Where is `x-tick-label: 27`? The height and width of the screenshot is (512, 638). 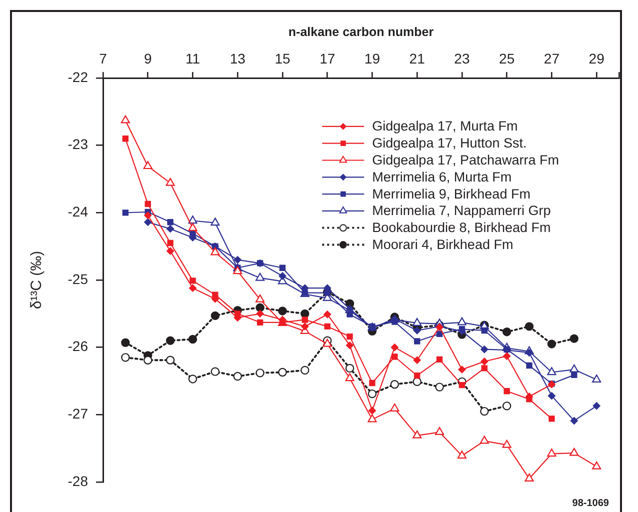
x-tick-label: 27 is located at coordinates (552, 58).